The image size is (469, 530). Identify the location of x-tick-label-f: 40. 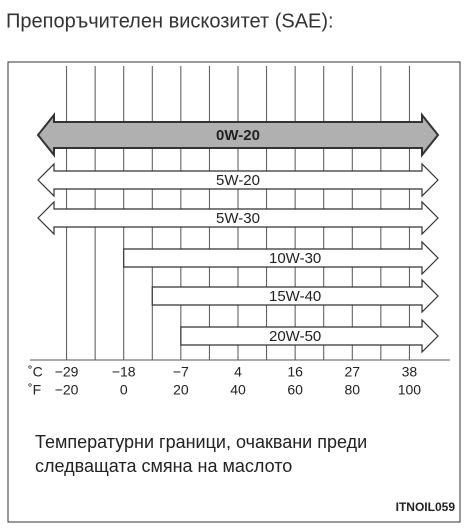
(238, 390).